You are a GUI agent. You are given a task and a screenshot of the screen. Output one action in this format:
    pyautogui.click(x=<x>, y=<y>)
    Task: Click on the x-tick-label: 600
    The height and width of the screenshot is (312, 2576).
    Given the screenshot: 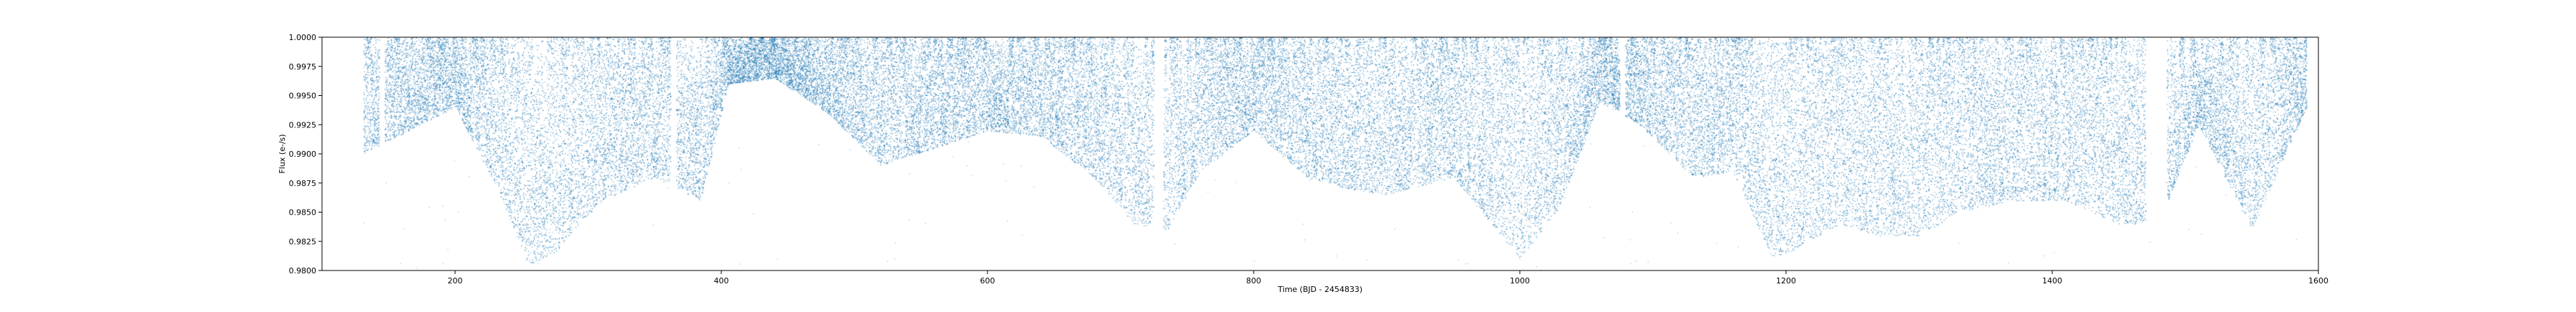 What is the action you would take?
    pyautogui.click(x=987, y=281)
    